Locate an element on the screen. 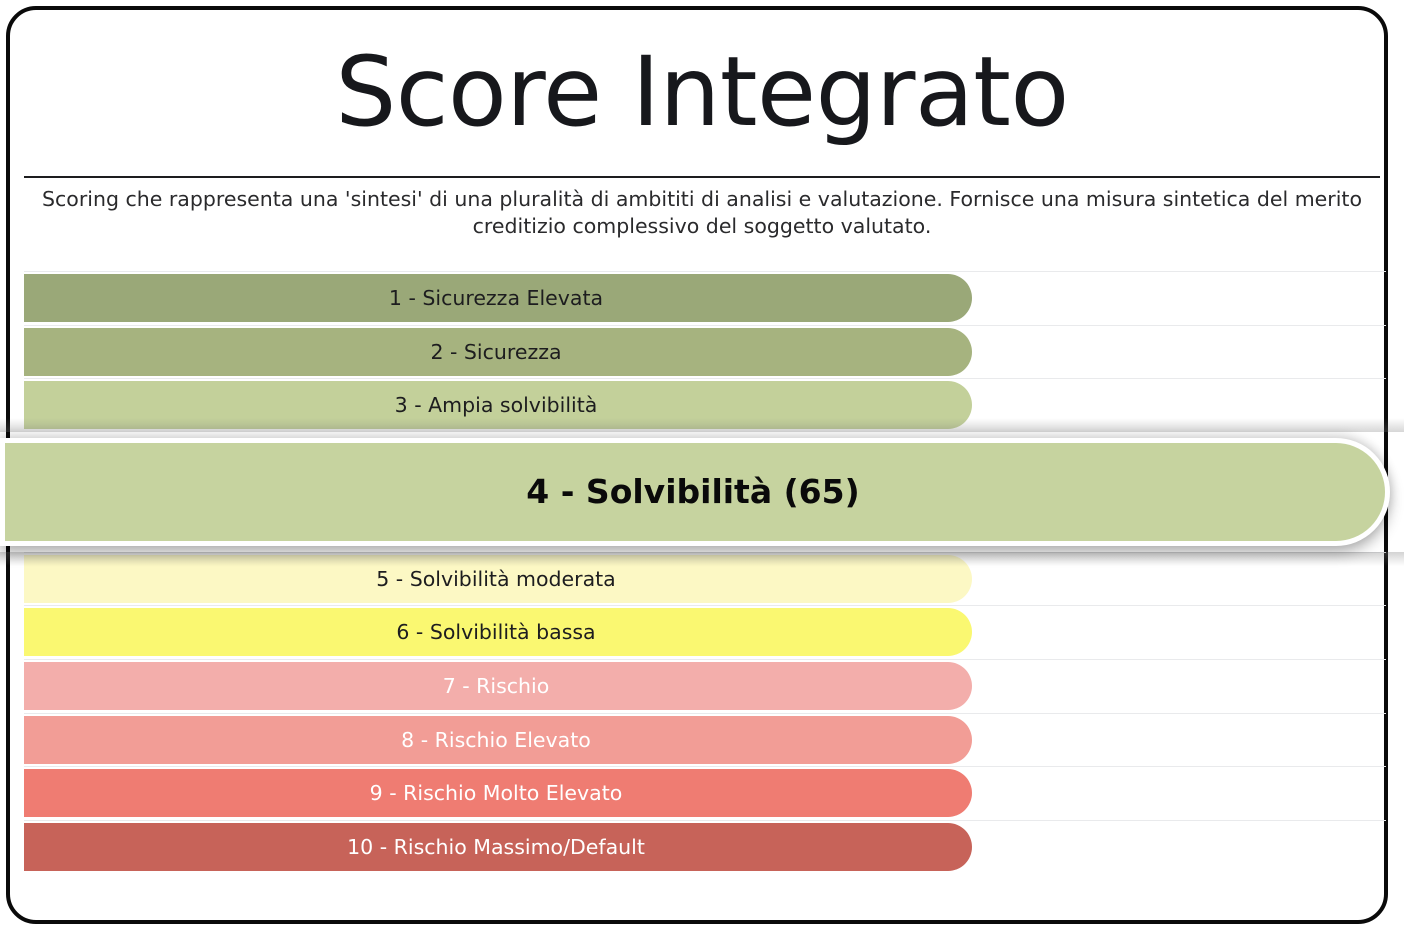 This screenshot has width=1404, height=932. score-bar-label: 2 - Sicurezza is located at coordinates (496, 351).